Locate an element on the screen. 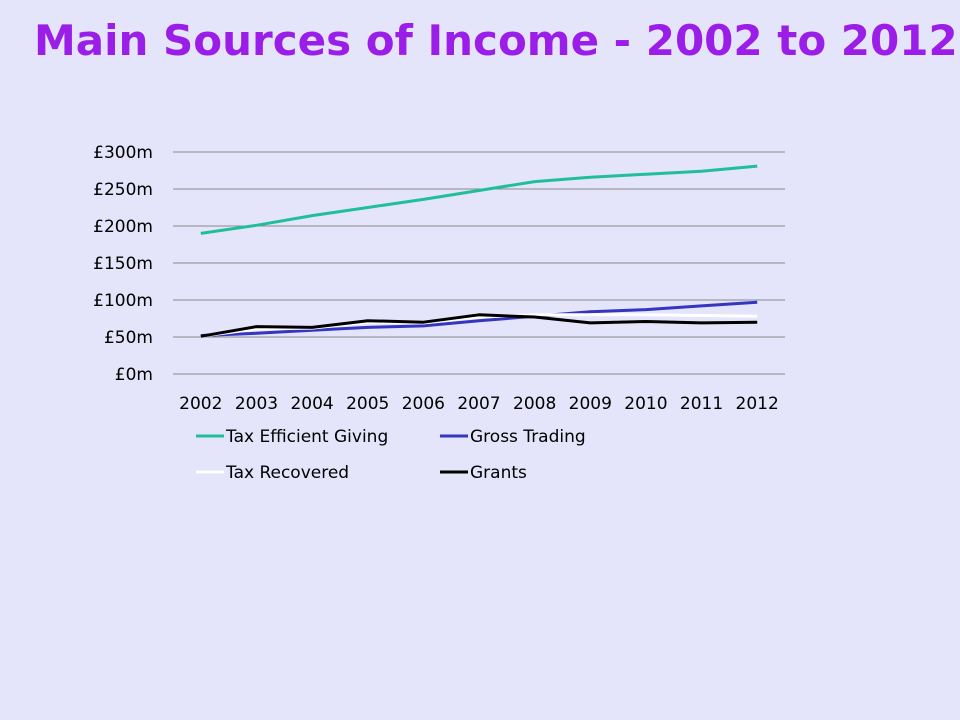 The height and width of the screenshot is (720, 960). legend-label: Tax Efficient Giving is located at coordinates (306, 437).